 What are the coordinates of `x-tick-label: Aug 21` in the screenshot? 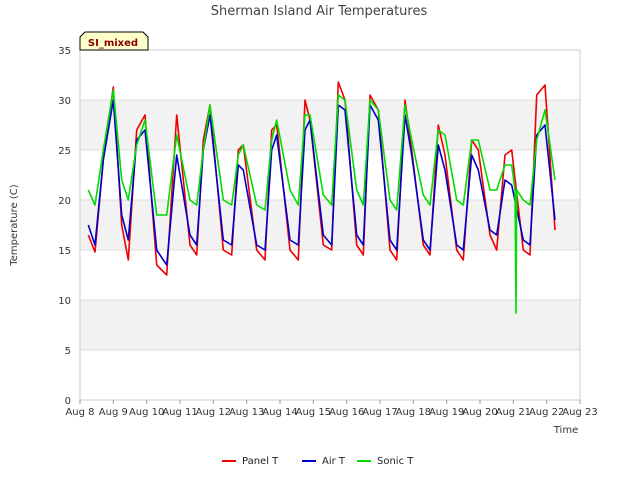 It's located at (513, 412).